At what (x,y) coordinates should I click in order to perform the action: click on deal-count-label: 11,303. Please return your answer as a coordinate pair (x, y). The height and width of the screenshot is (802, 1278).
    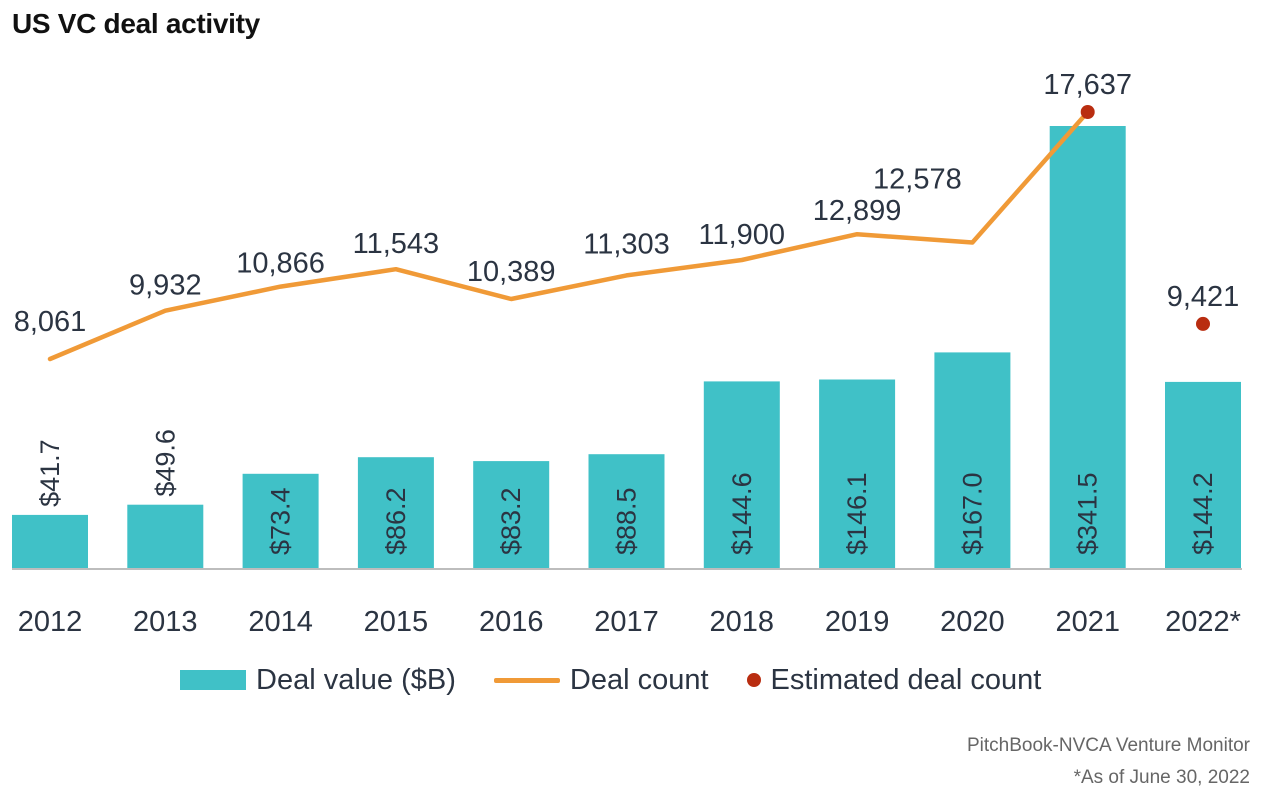
    Looking at the image, I should click on (626, 244).